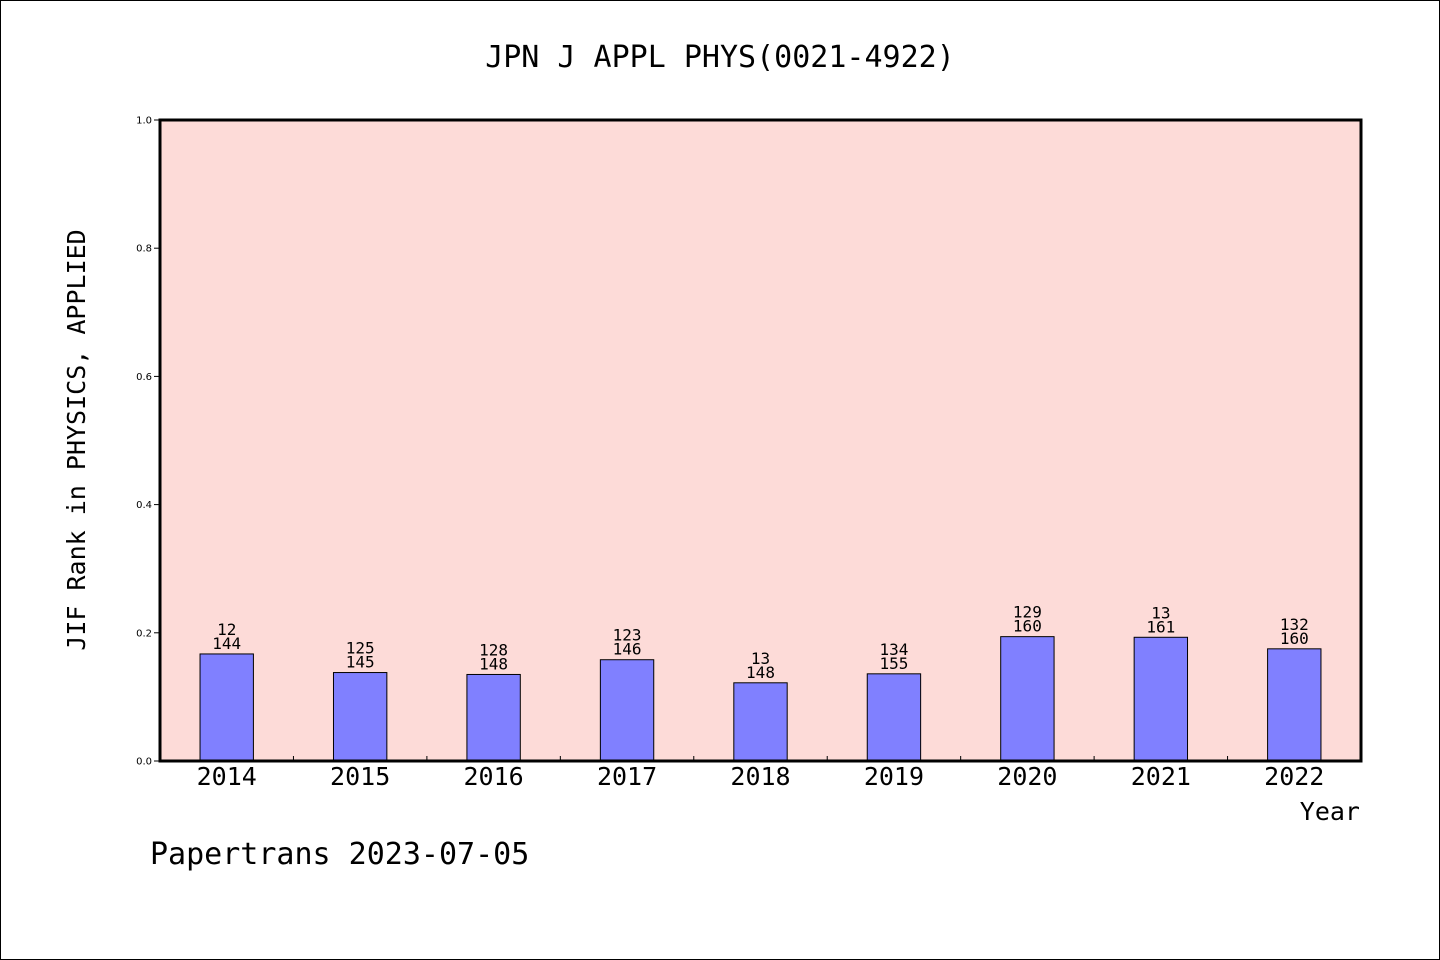 This screenshot has width=1440, height=960. Describe the element at coordinates (1027, 699) in the screenshot. I see `bar-2020` at that location.